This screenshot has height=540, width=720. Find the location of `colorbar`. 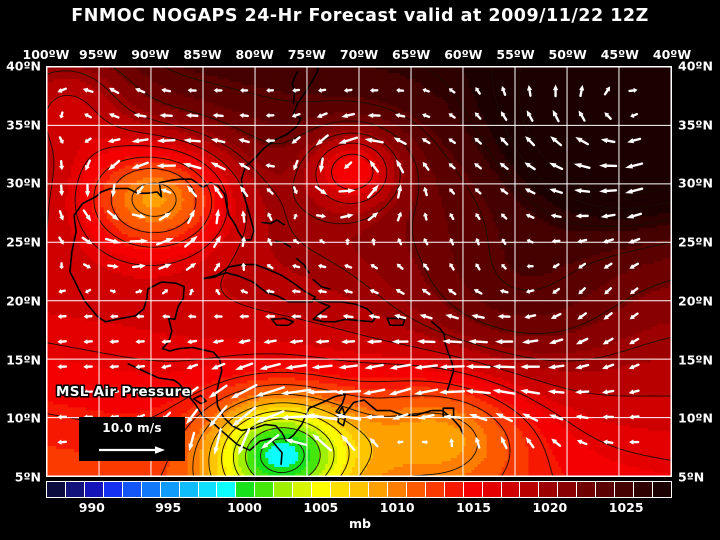

colorbar is located at coordinates (359, 489).